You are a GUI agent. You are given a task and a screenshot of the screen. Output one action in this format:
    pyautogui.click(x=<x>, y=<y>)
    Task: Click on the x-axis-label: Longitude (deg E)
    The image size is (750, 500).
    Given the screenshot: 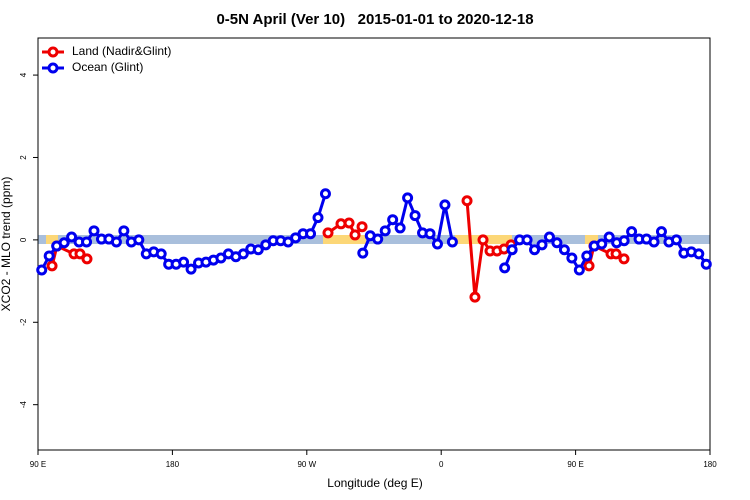 What is the action you would take?
    pyautogui.click(x=374, y=483)
    